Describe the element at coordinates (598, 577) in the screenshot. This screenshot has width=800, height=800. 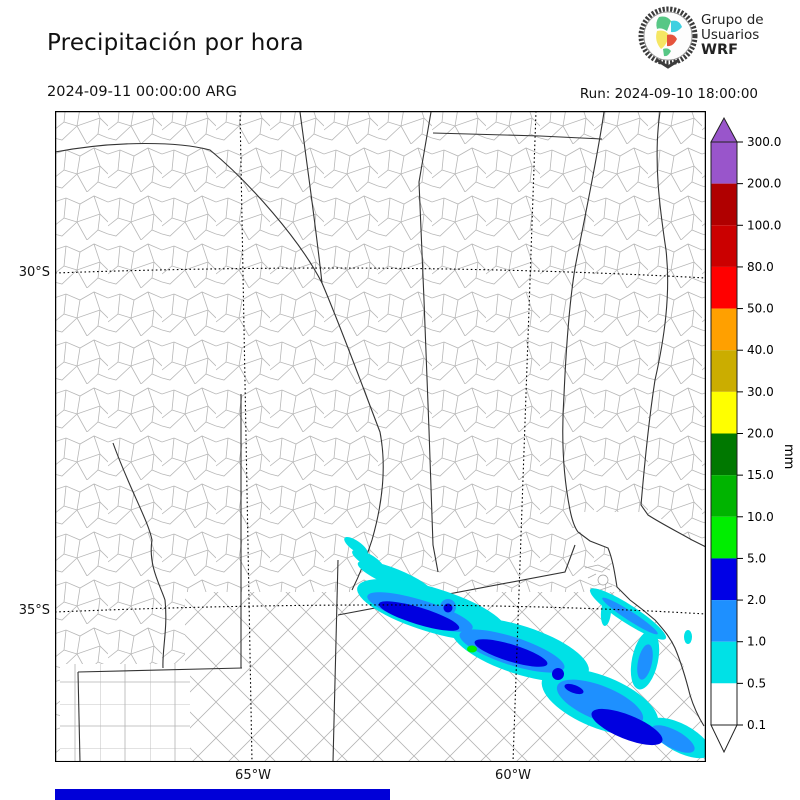
I see `buenos-aires-city-cells` at that location.